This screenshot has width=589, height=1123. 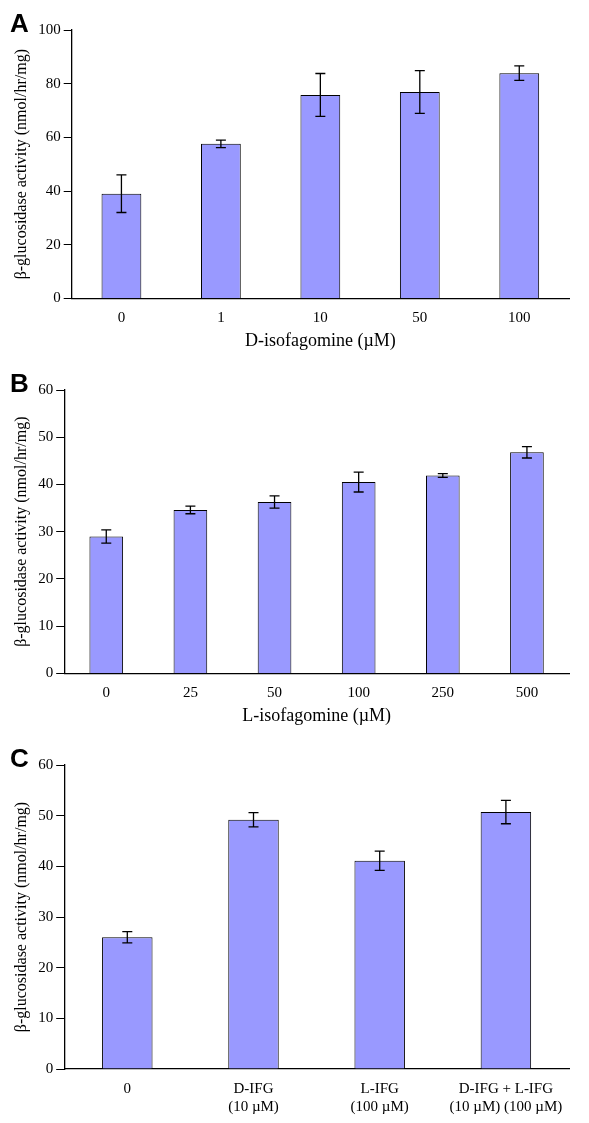 I want to click on chart-title: C, so click(x=19, y=758).